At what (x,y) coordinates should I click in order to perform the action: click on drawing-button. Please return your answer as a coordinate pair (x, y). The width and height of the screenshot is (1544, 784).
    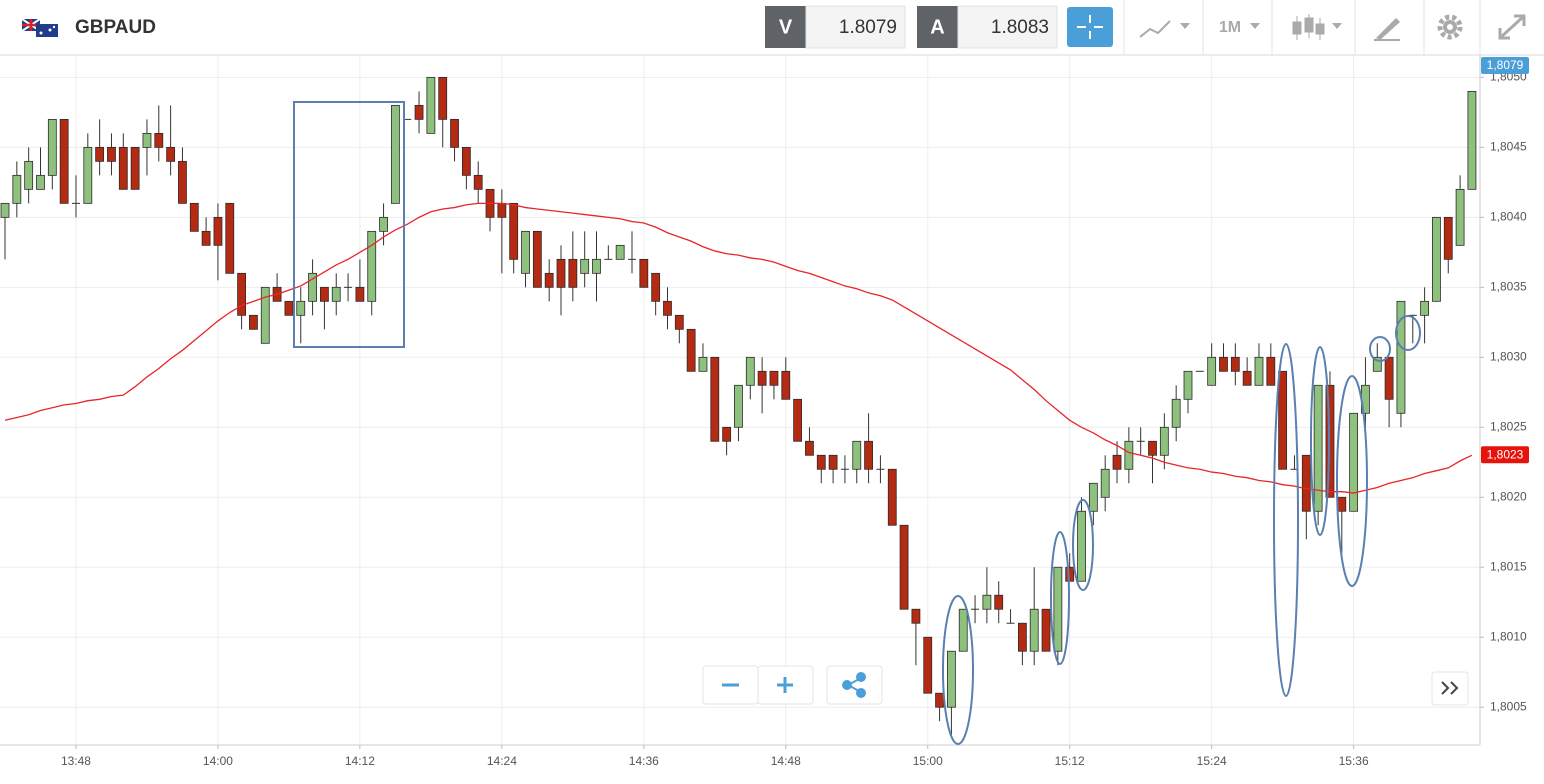
    Looking at the image, I should click on (1387, 29).